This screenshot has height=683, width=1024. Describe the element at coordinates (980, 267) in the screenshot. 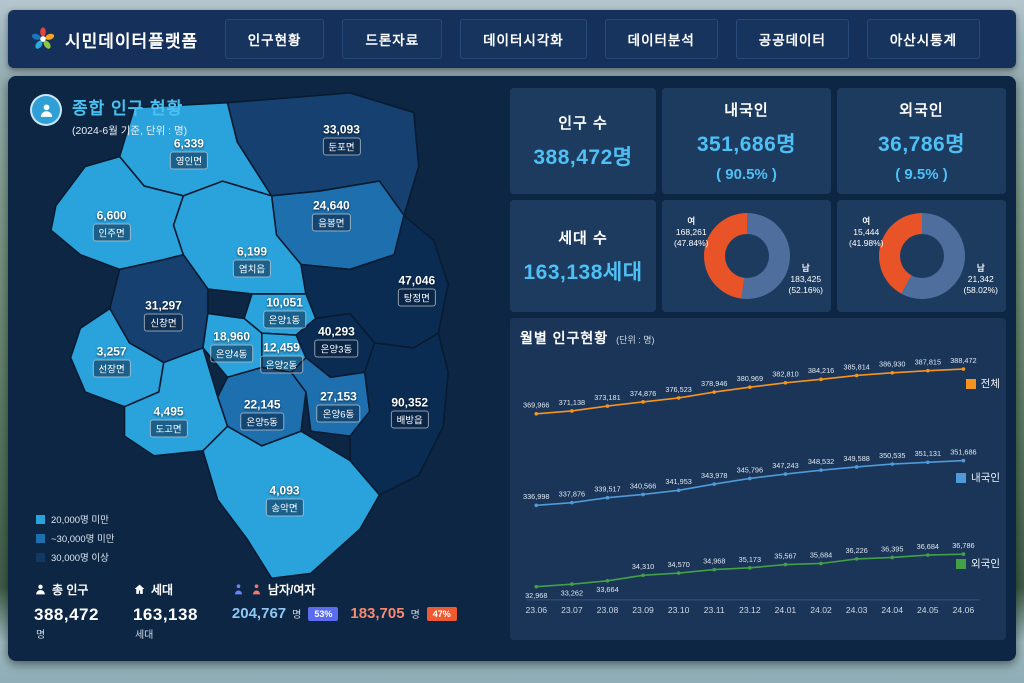

I see `foreigner-male-label: 남` at that location.